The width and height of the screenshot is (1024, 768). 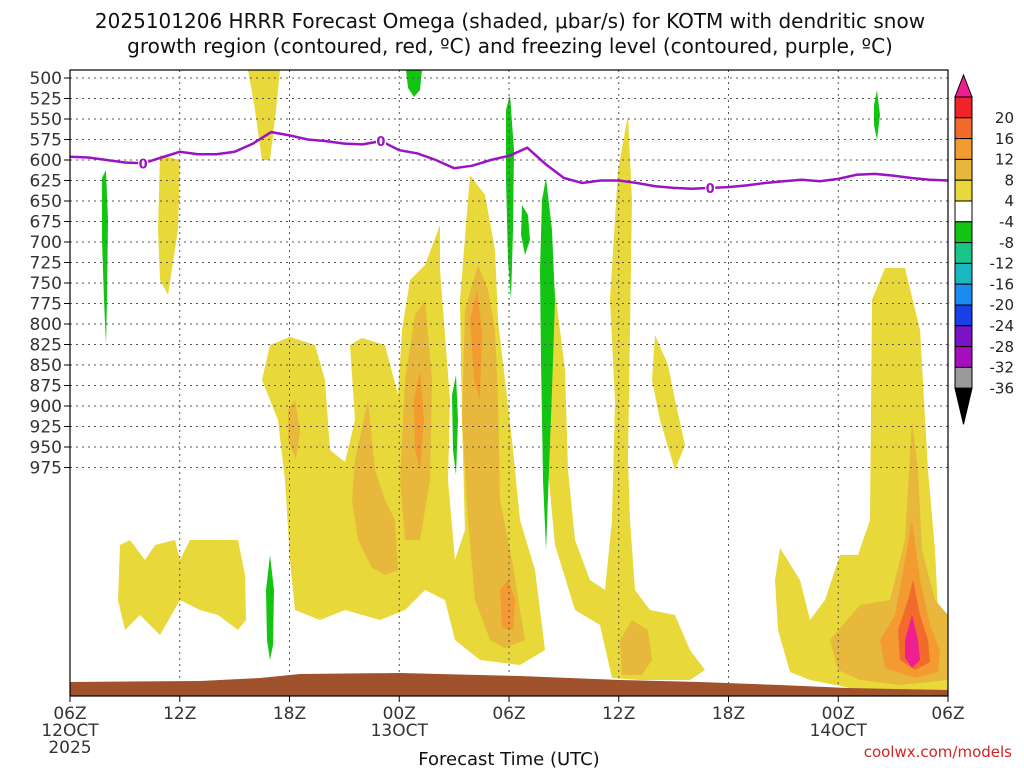 I want to click on colorbar-label: 20, so click(x=1004, y=118).